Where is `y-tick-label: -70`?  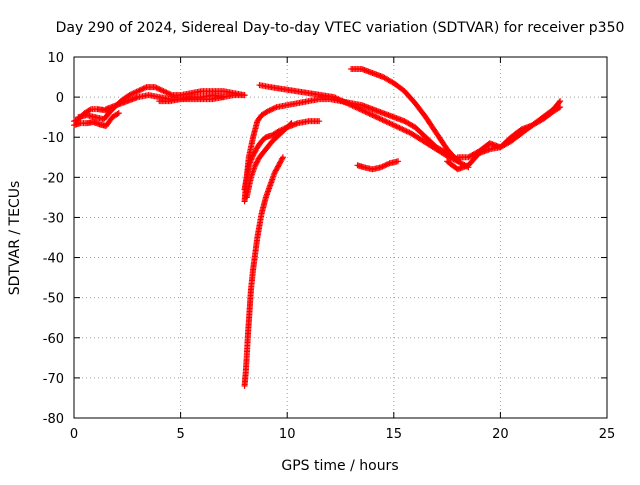
y-tick-label: -70 is located at coordinates (53, 379).